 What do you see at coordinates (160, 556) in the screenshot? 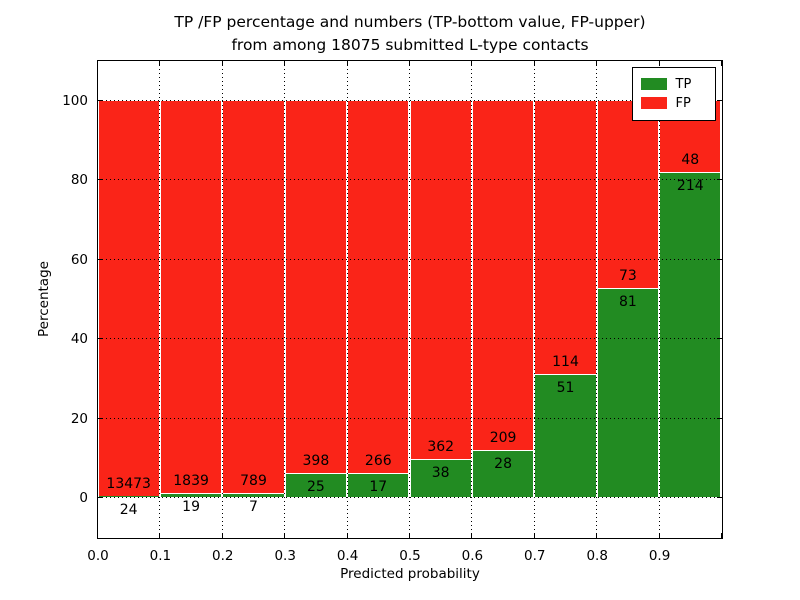
I see `x-tick-label: 0.1` at bounding box center [160, 556].